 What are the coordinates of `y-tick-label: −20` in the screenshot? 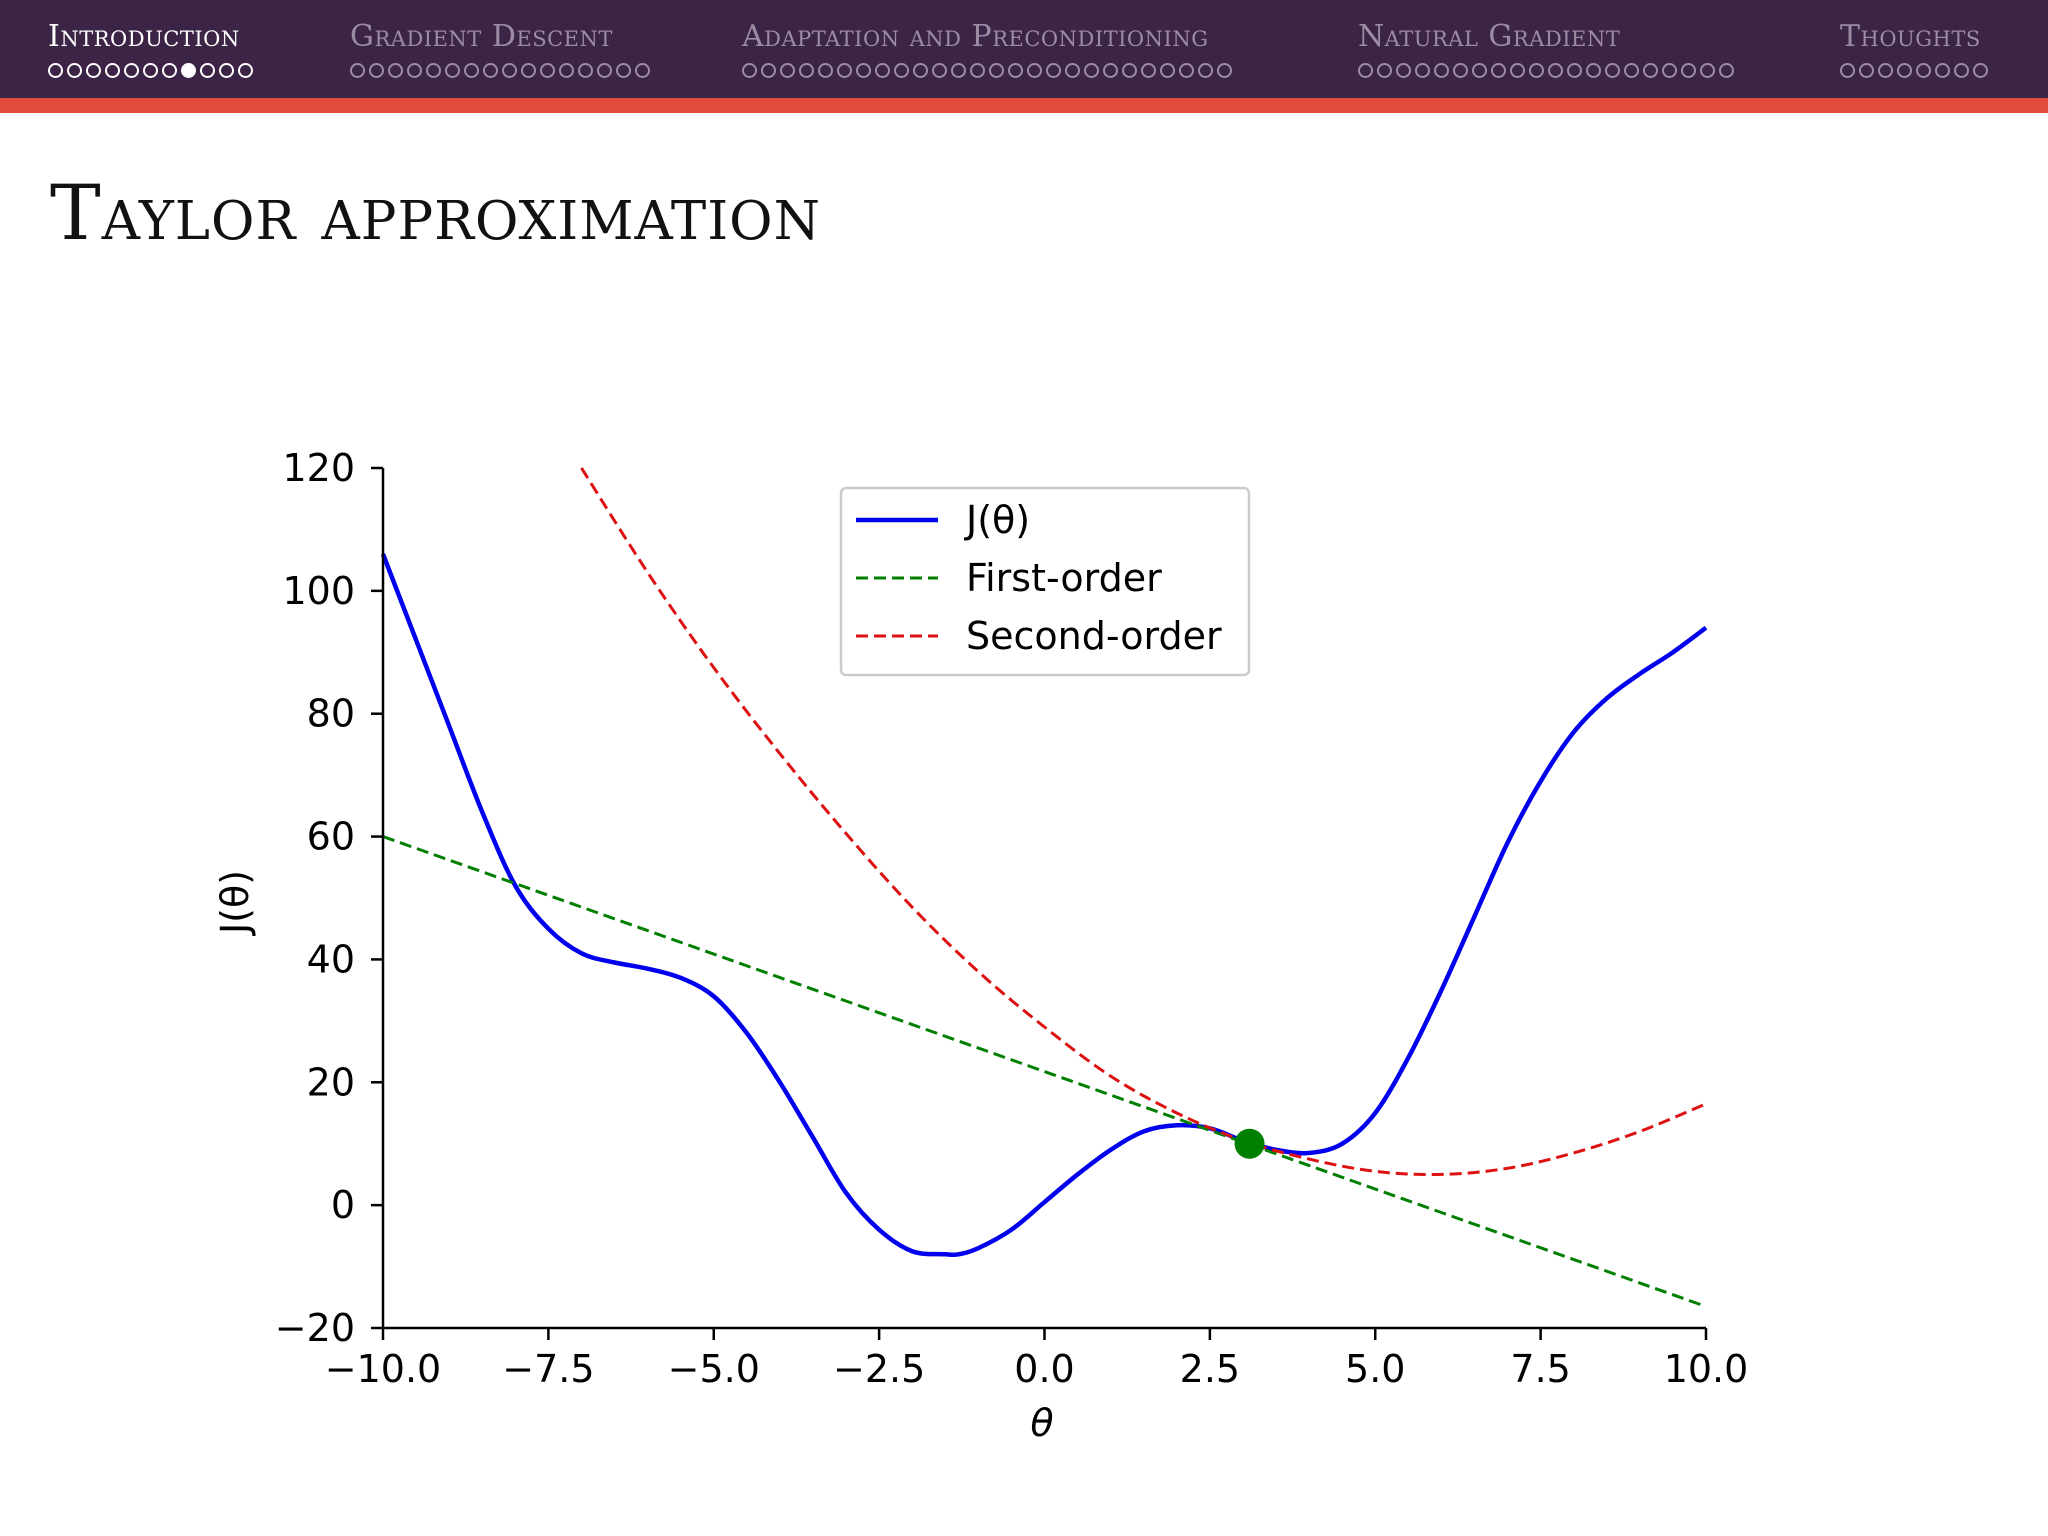 It's located at (315, 1328).